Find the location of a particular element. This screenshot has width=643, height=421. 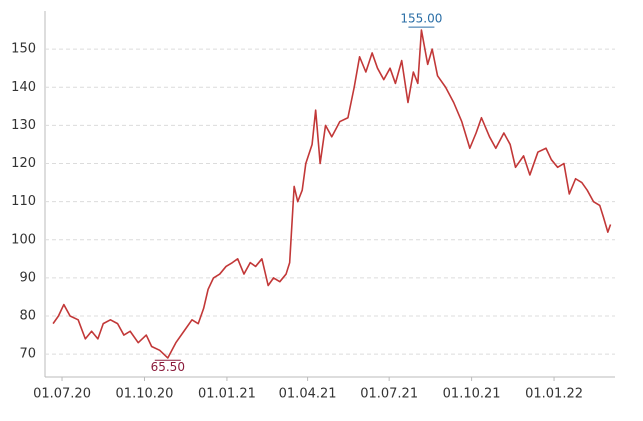

x-tick-label: 01.01.21 is located at coordinates (227, 394).